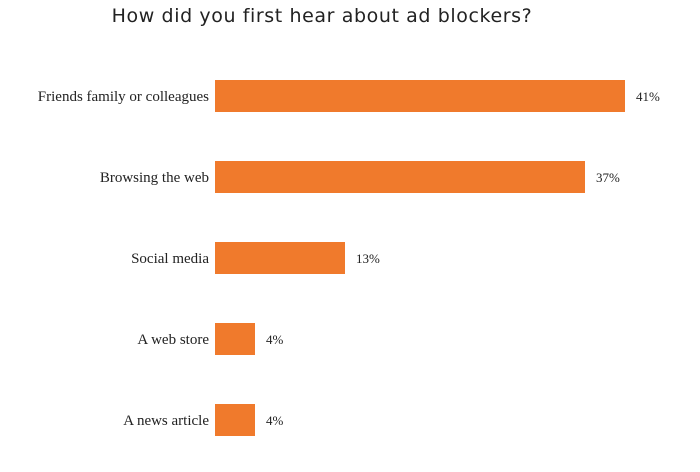 The height and width of the screenshot is (472, 700). What do you see at coordinates (154, 178) in the screenshot?
I see `category-label: Browsing the web` at bounding box center [154, 178].